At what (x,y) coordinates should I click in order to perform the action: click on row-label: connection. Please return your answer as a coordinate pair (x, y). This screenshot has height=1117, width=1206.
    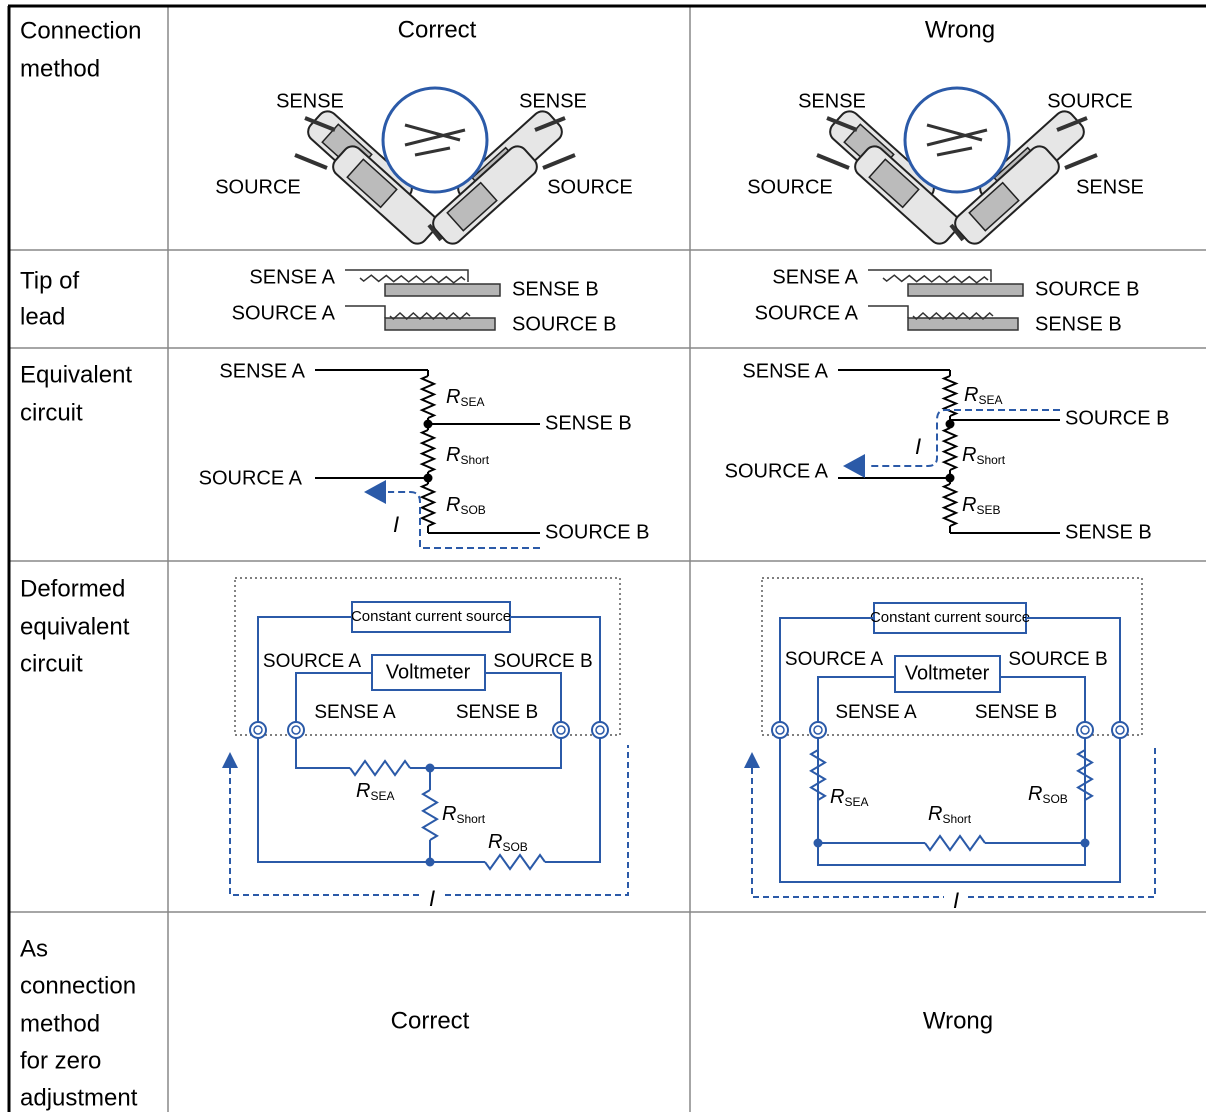
    Looking at the image, I should click on (78, 985).